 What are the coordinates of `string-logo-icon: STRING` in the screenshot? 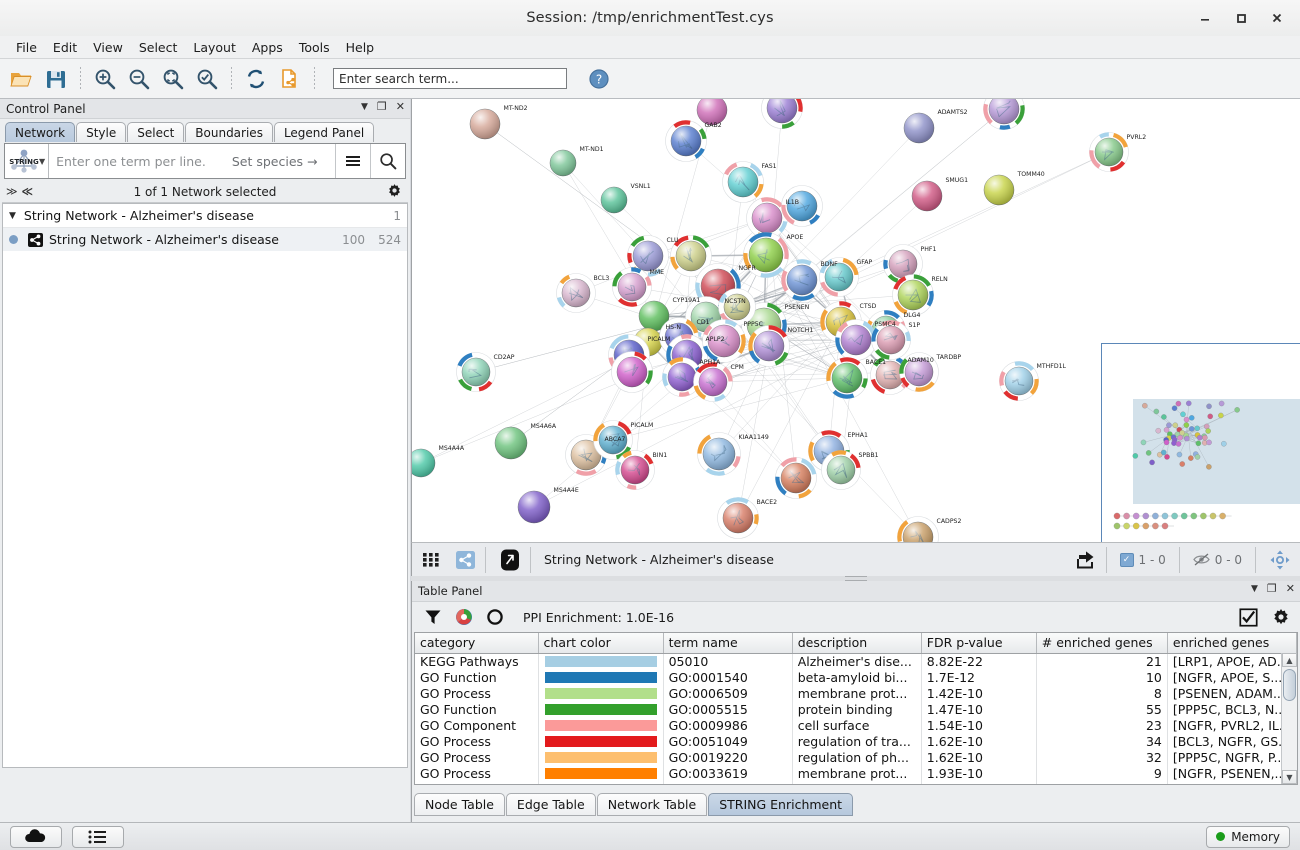 It's located at (24, 161).